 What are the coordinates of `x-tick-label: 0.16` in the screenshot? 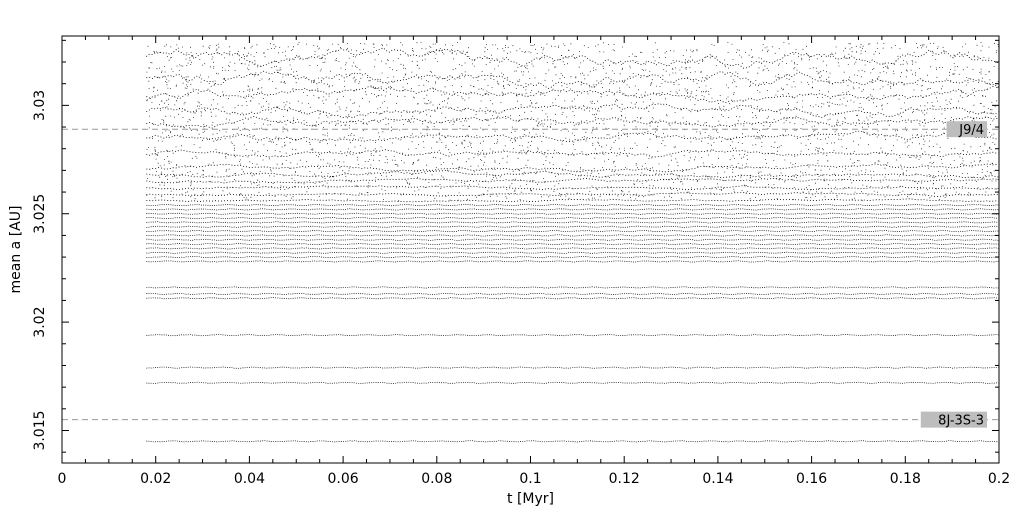 It's located at (811, 479).